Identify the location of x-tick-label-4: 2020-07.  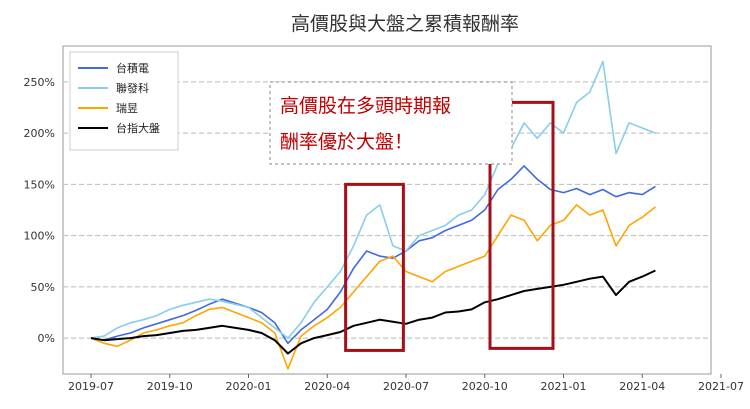
(406, 386).